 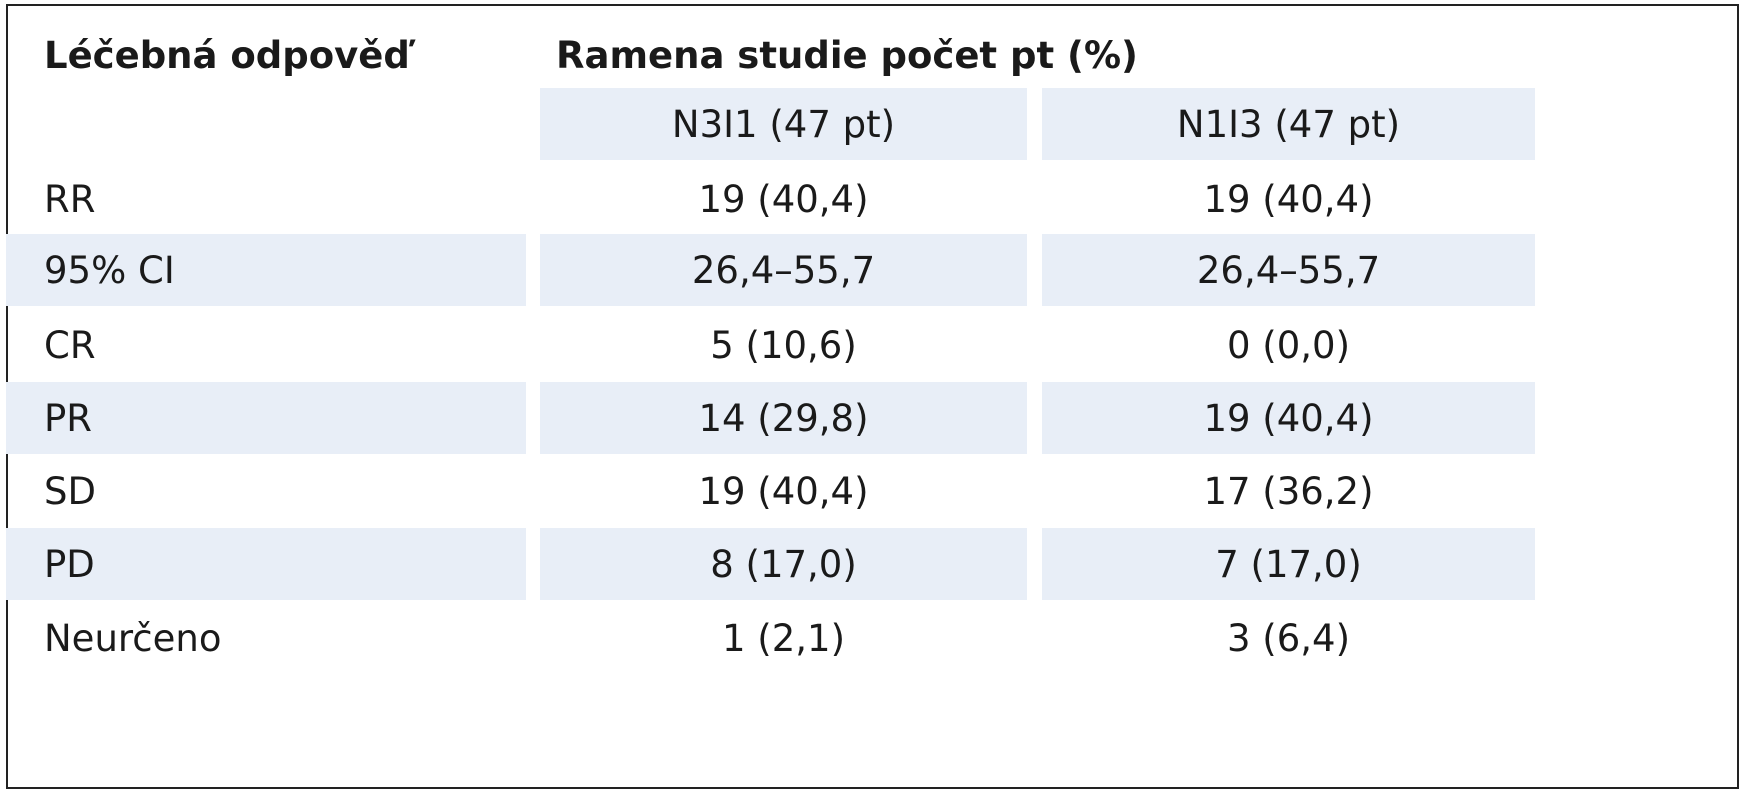 I want to click on cell-n1i3: 3 (6,4), so click(x=1288, y=638).